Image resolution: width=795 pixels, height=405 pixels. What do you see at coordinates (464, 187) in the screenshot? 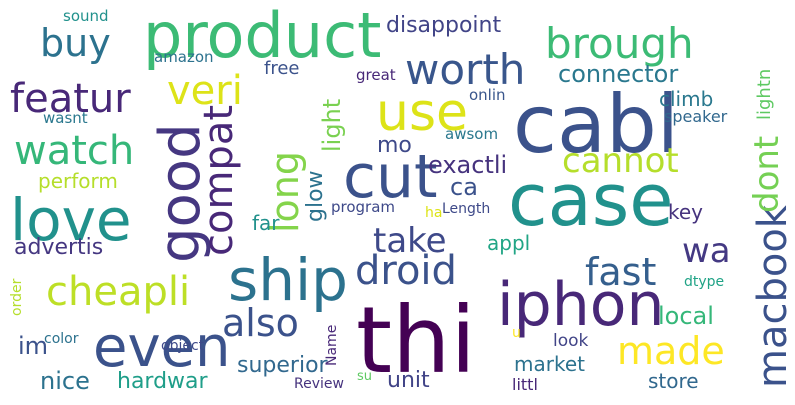
I see `word-ca: ca` at bounding box center [464, 187].